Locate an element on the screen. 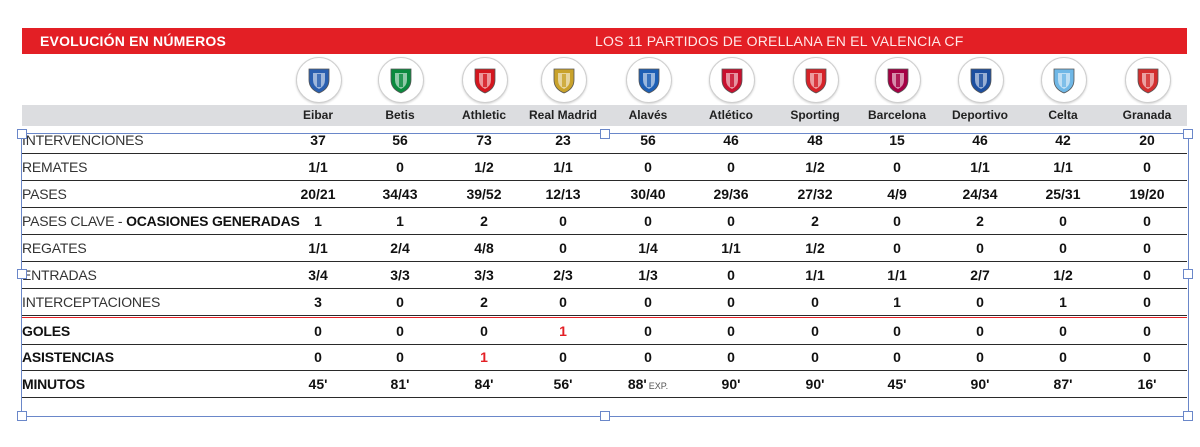 The width and height of the screenshot is (1200, 447). table-cell: 1/2 is located at coordinates (484, 167).